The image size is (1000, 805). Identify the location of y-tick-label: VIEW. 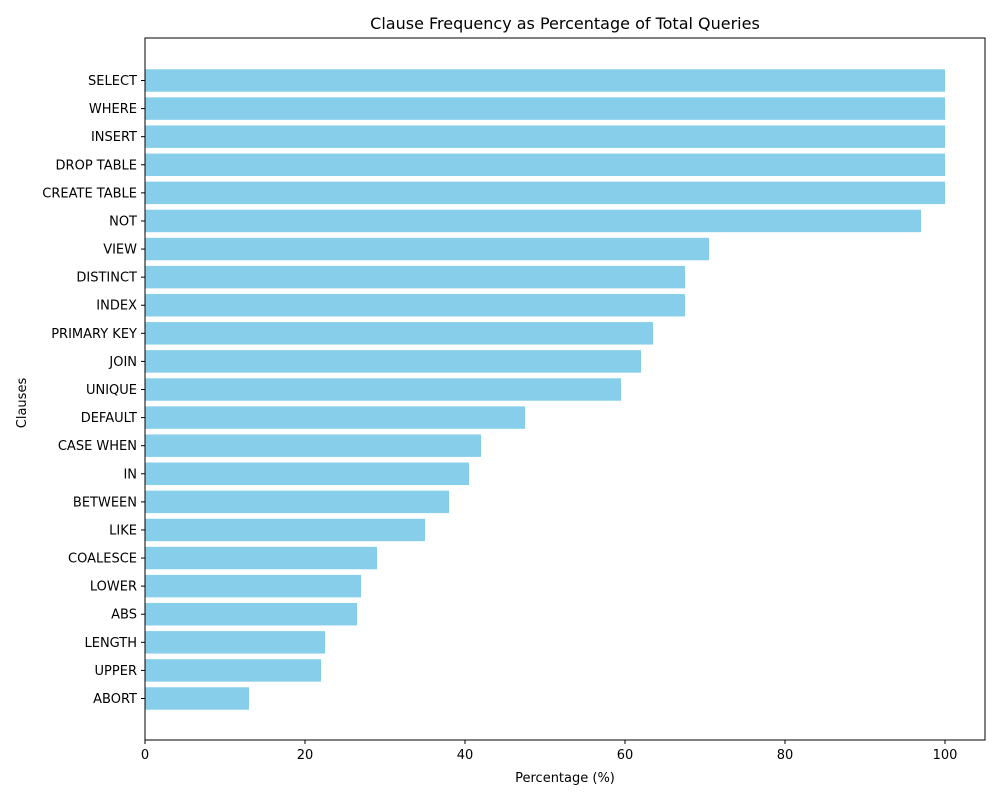
(120, 250).